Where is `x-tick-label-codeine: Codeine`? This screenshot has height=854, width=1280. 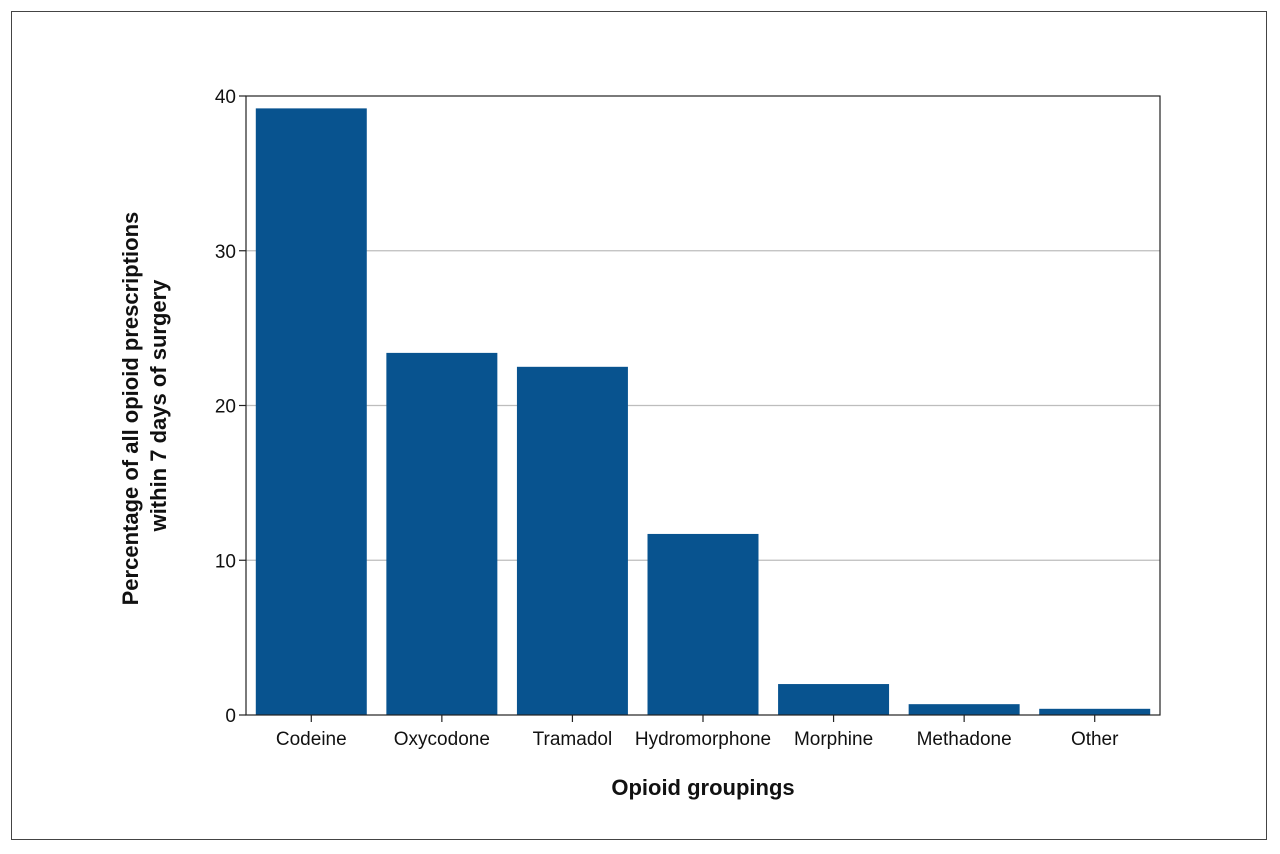
x-tick-label-codeine: Codeine is located at coordinates (311, 739).